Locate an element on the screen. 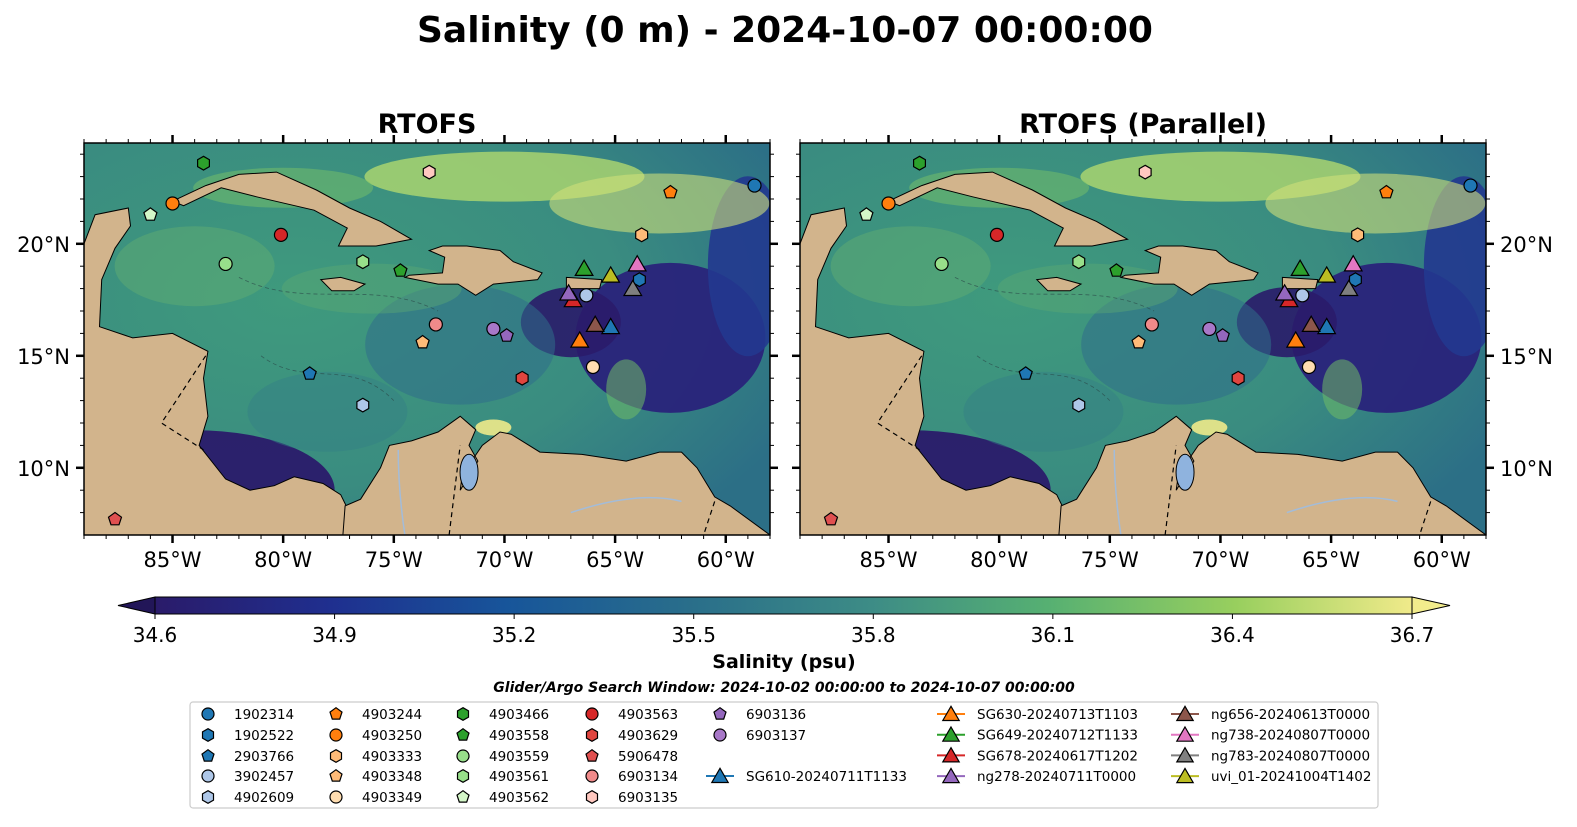  legend-label: ng783-20240807T0000 is located at coordinates (1290, 756).